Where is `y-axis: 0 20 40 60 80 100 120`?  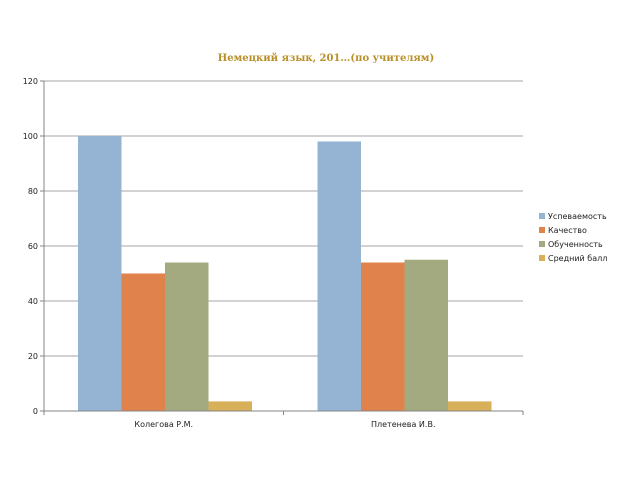
y-axis: 0 20 40 60 80 100 120 is located at coordinates (34, 246).